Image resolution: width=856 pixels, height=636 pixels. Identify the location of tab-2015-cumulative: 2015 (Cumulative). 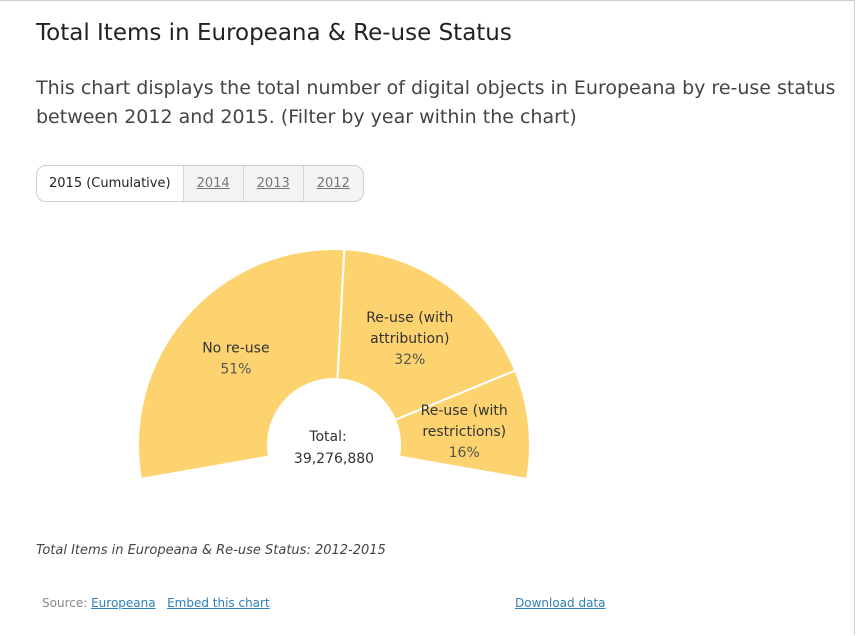
(110, 183).